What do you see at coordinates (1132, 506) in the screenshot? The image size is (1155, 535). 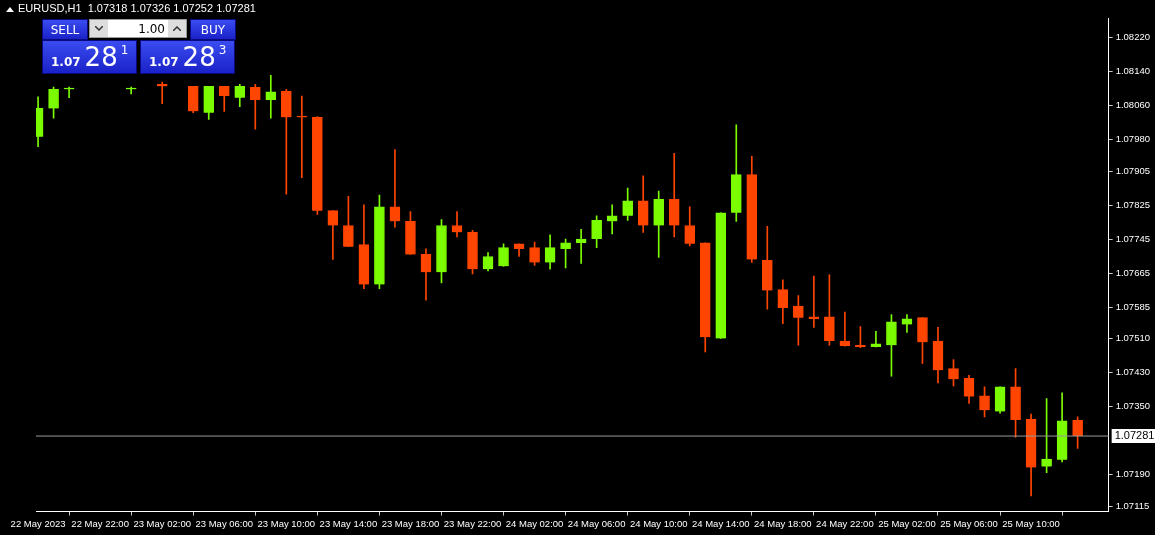 I see `y-tick-label: 1.07115` at bounding box center [1132, 506].